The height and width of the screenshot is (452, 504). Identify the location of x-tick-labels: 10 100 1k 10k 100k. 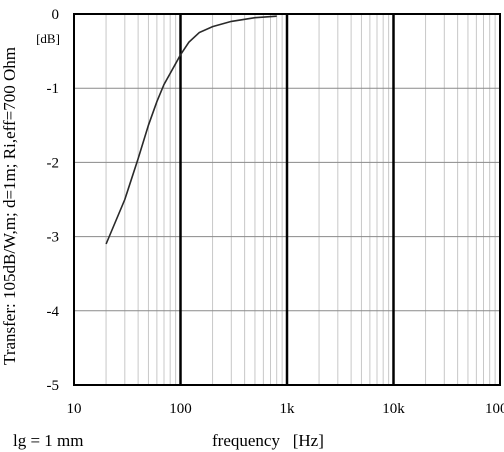
(285, 409).